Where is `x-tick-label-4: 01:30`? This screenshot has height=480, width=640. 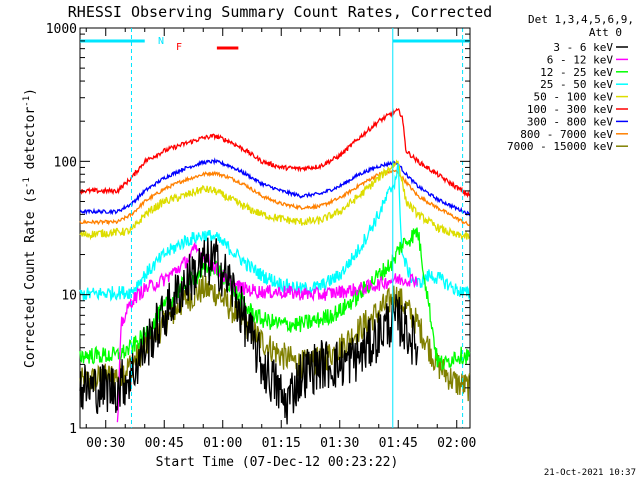
x-tick-label-4: 01:30 is located at coordinates (339, 443).